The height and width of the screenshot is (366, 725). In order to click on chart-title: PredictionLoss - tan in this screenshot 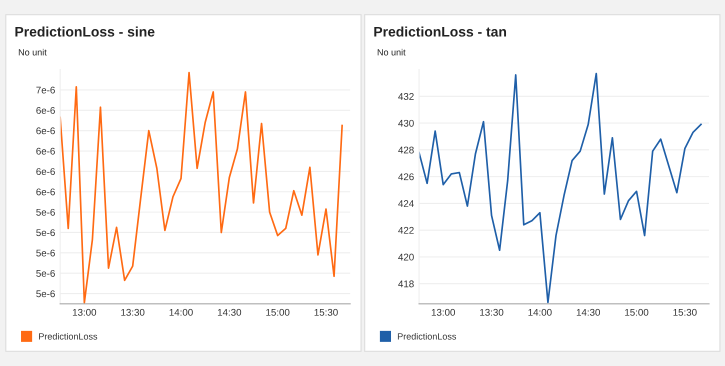, I will do `click(440, 31)`.